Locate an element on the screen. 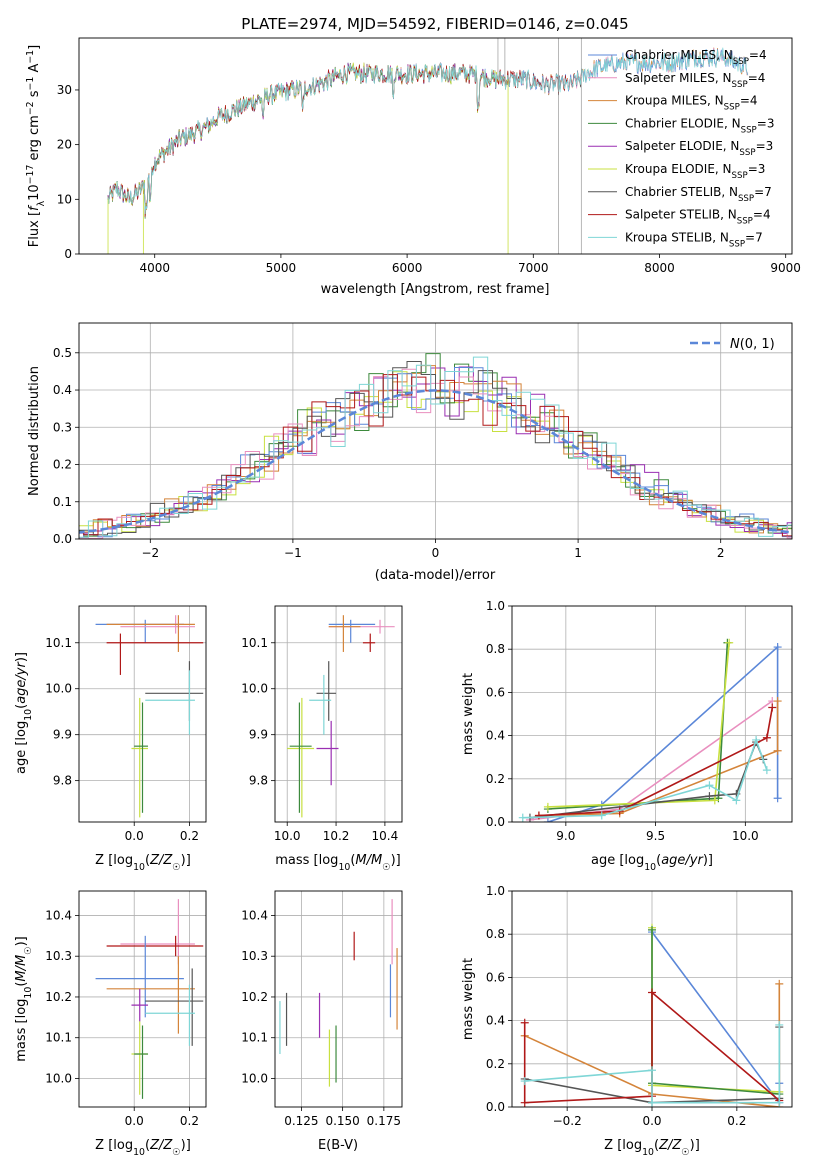 This screenshot has width=819, height=1170. legend-entry: Salpeter ELODIE, NSSP=3 is located at coordinates (699, 148).